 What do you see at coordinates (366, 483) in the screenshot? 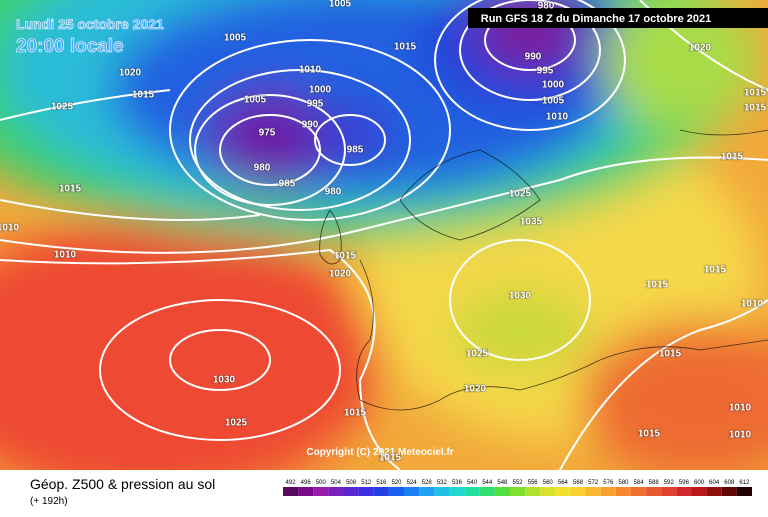
I see `scale-label: 512` at bounding box center [366, 483].